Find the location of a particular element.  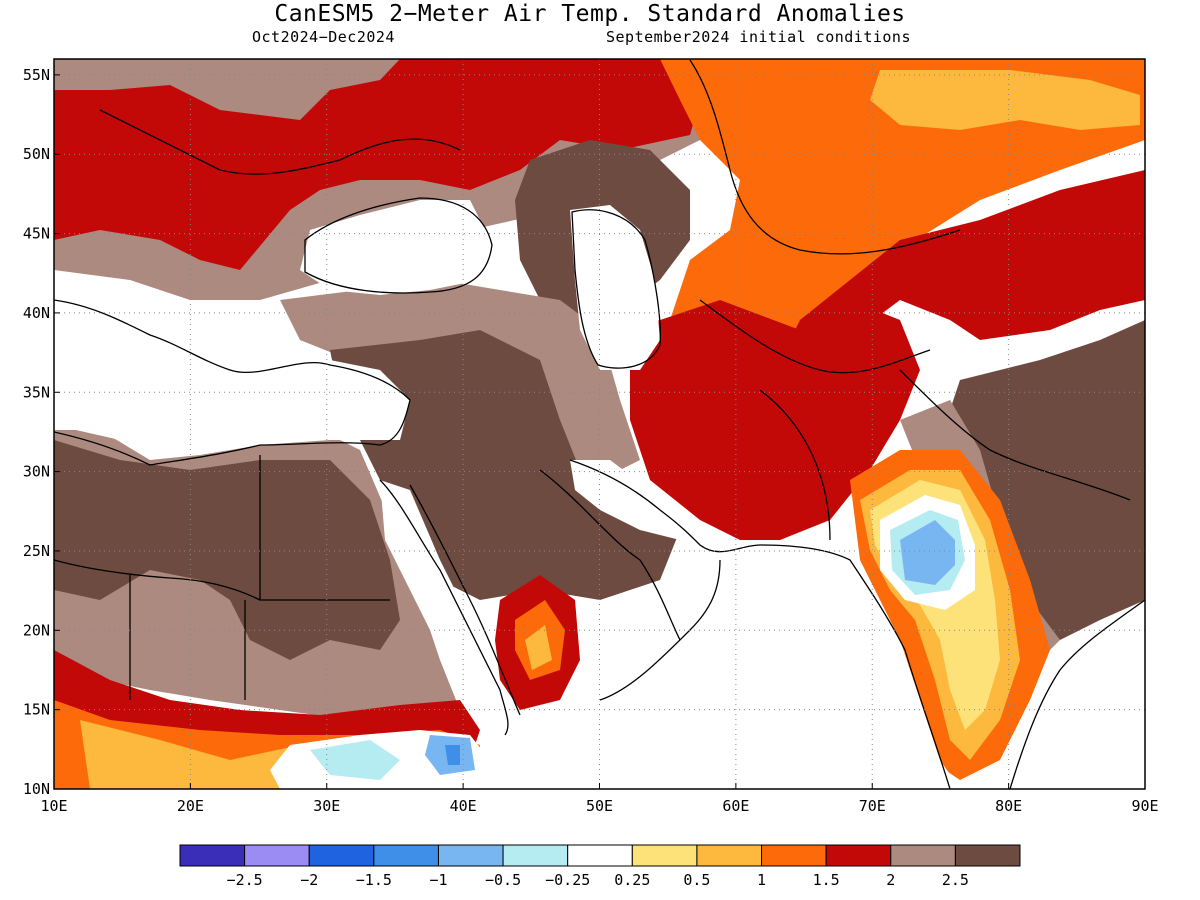

lat-tick-label: 10N is located at coordinates (36, 789).